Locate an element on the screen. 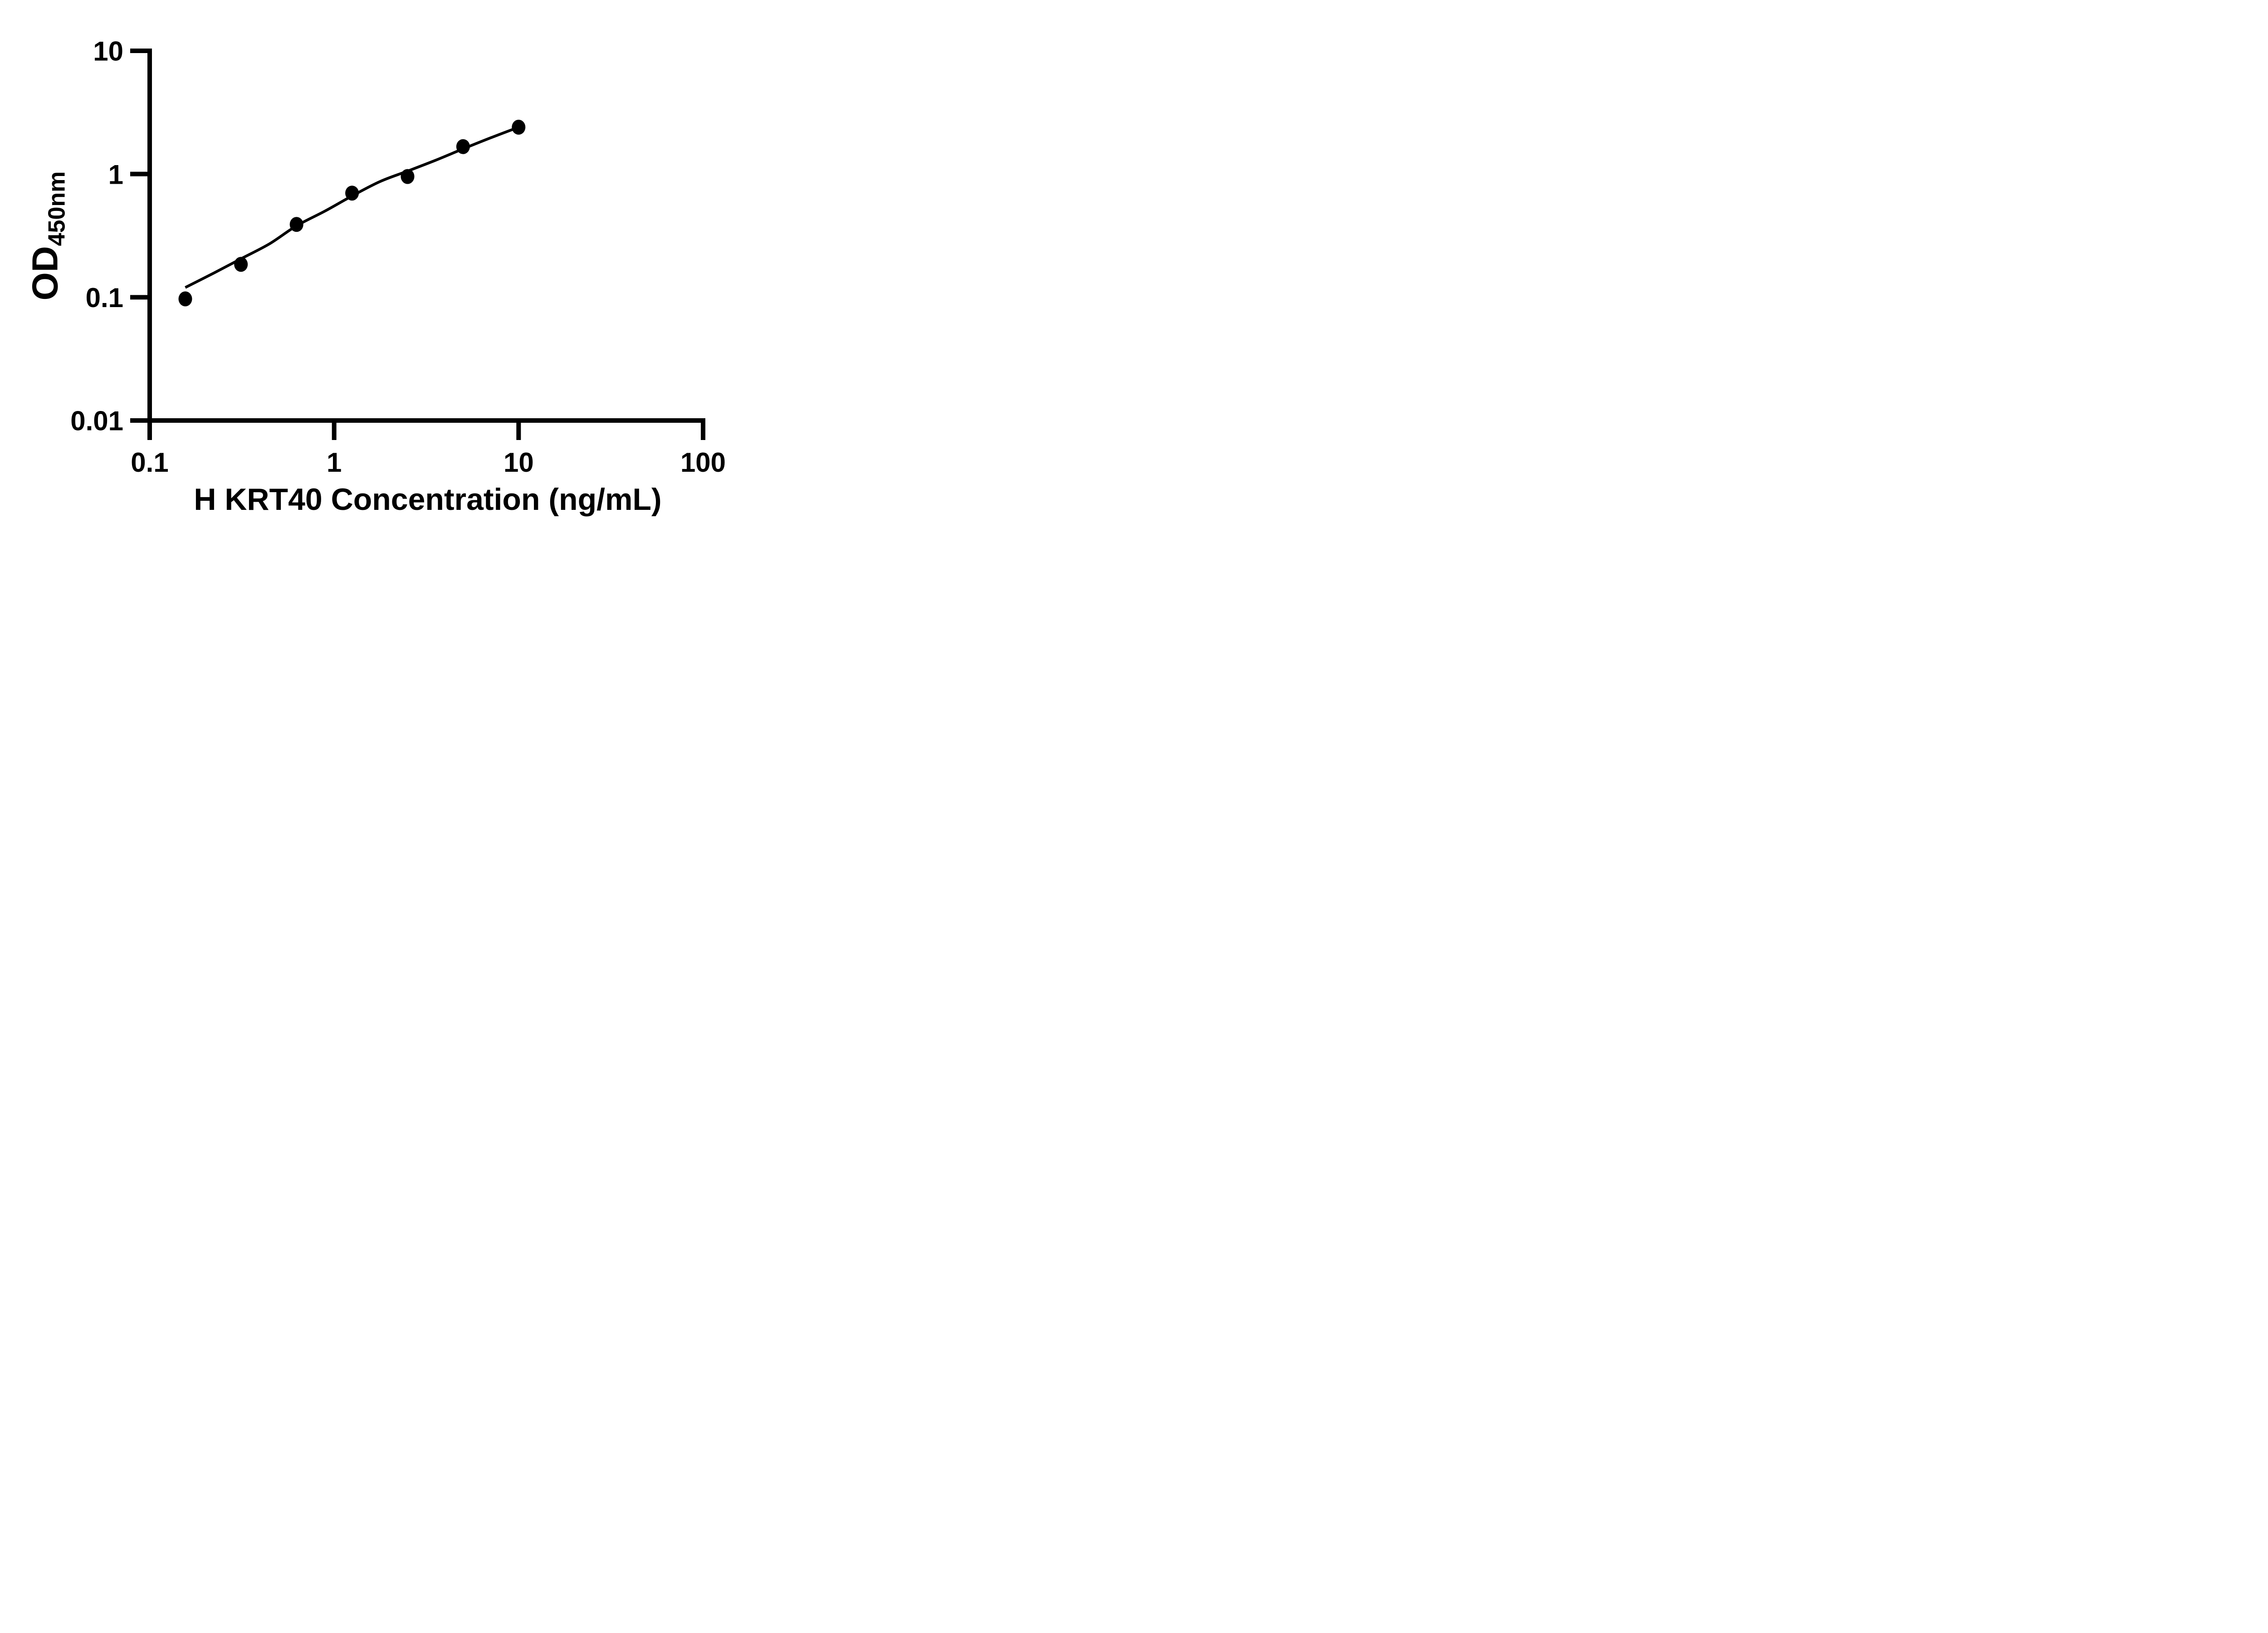  x-tick-label: 1 is located at coordinates (334, 462).